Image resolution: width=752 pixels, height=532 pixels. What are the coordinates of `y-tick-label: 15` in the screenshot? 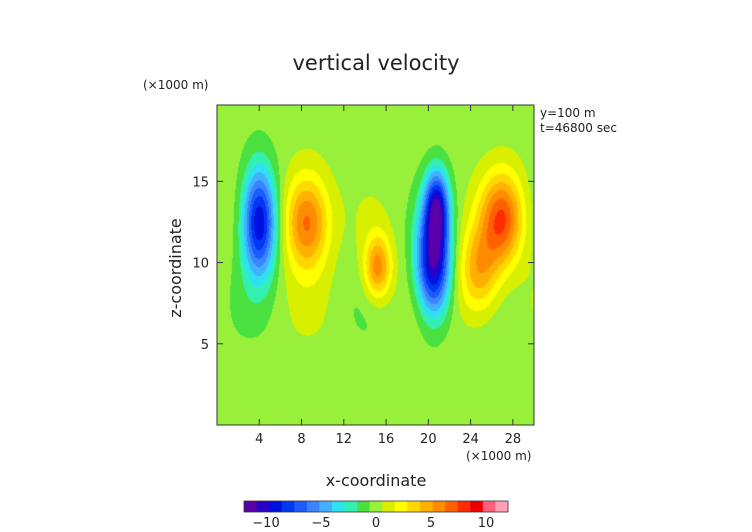 It's located at (200, 182).